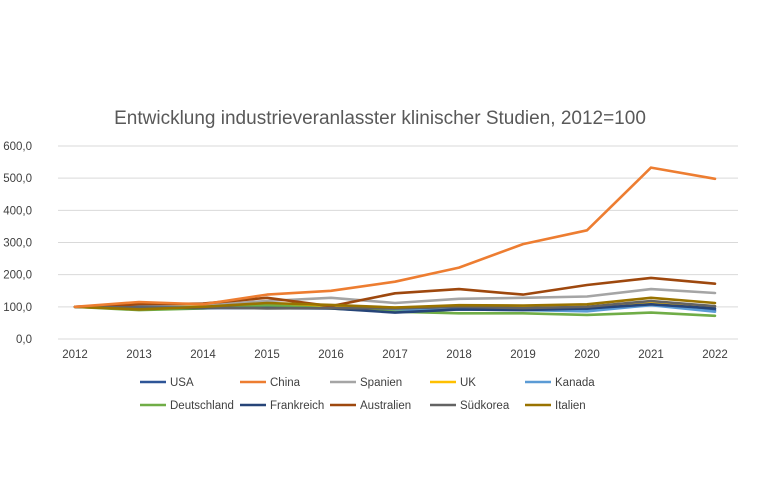  I want to click on legend-label: Südkorea, so click(485, 406).